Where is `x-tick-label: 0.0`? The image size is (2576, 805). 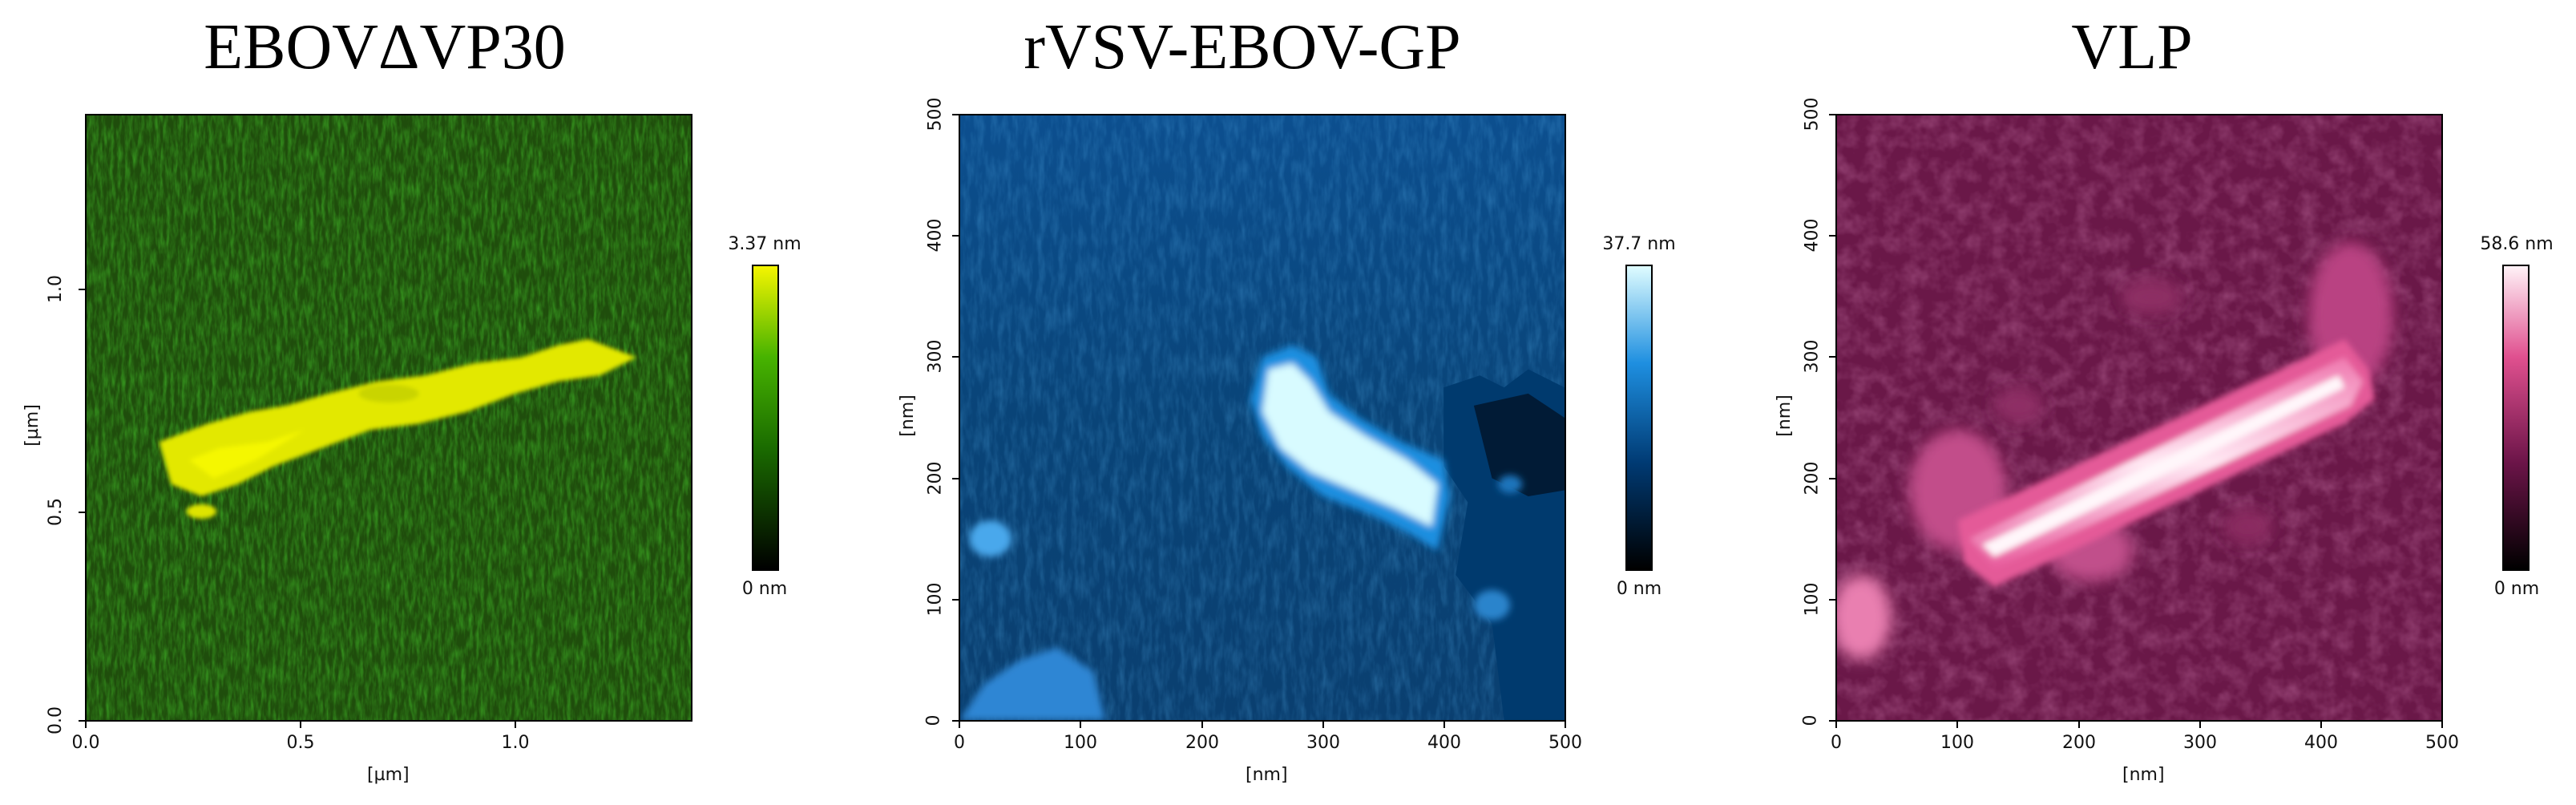 x-tick-label: 0.0 is located at coordinates (86, 743).